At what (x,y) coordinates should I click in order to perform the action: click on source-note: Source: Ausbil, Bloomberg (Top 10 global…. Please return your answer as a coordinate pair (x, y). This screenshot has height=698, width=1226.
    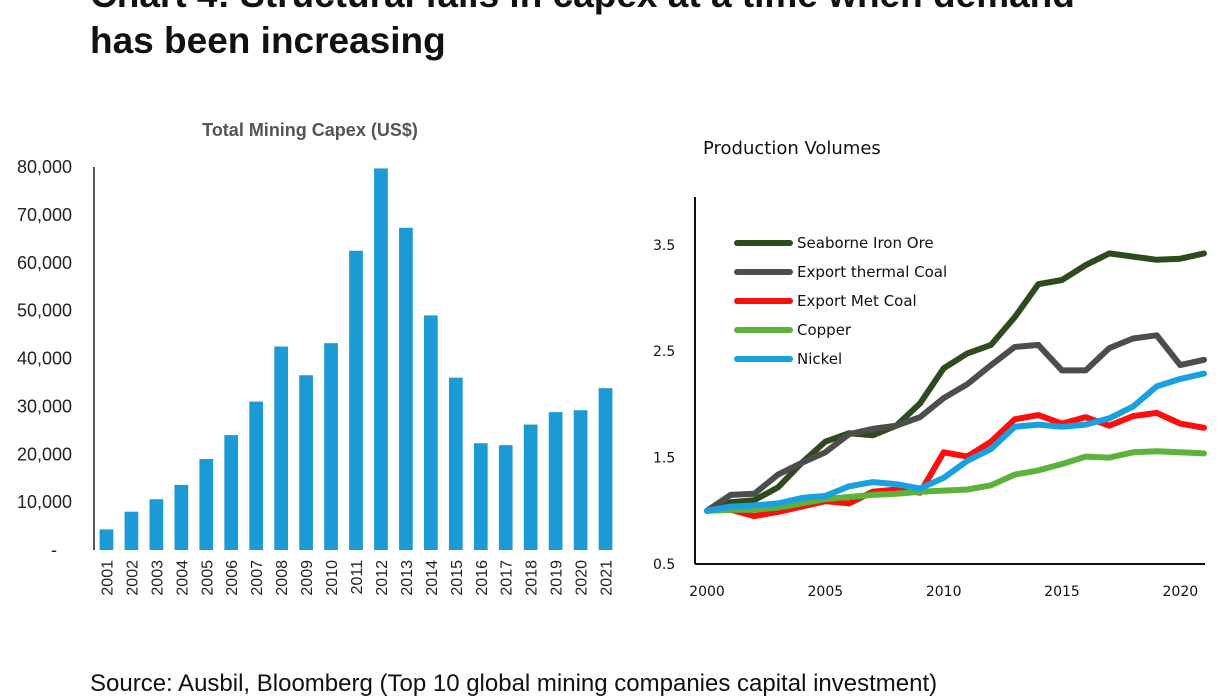
    Looking at the image, I should click on (514, 683).